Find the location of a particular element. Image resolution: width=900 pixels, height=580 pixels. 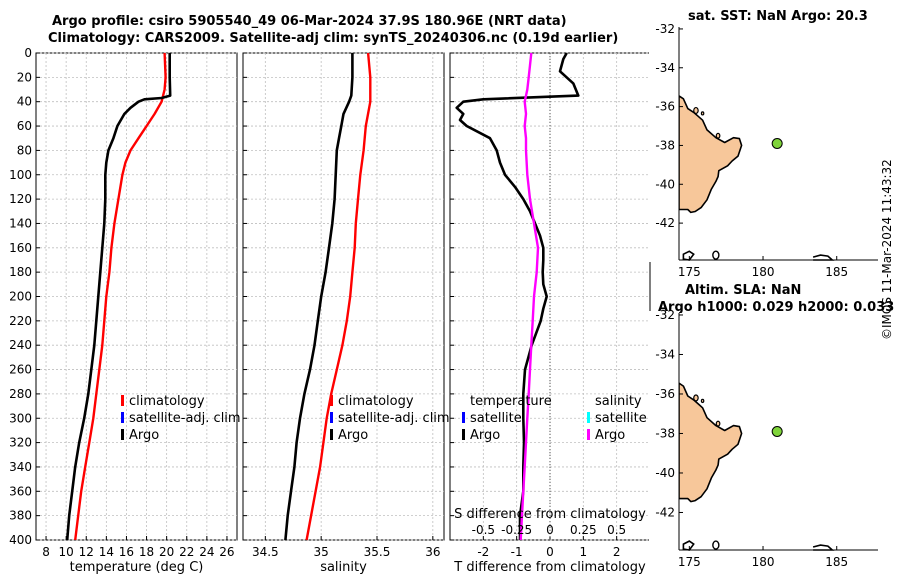

diff-legend-group-temperature: temperature is located at coordinates (511, 401).